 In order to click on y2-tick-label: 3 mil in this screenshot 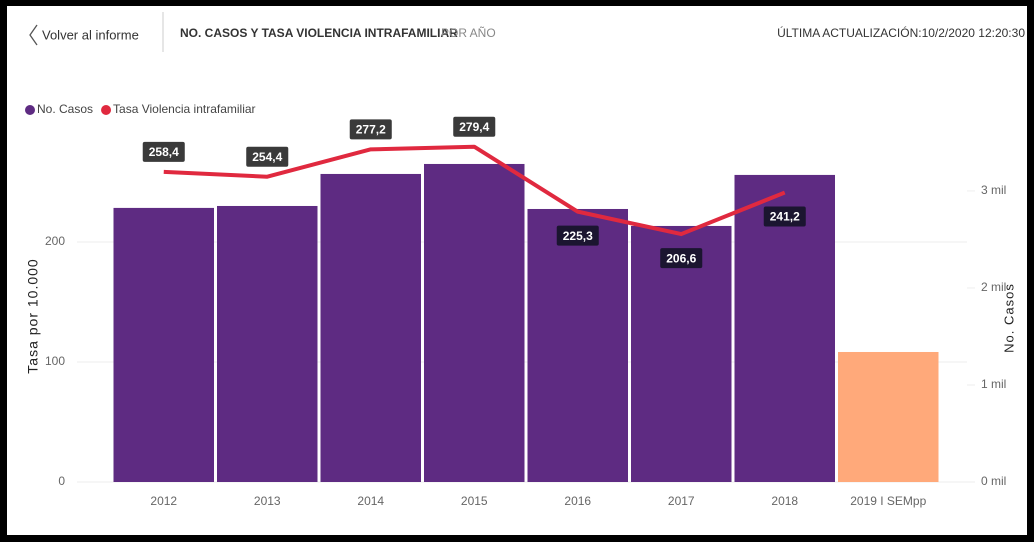, I will do `click(993, 190)`.